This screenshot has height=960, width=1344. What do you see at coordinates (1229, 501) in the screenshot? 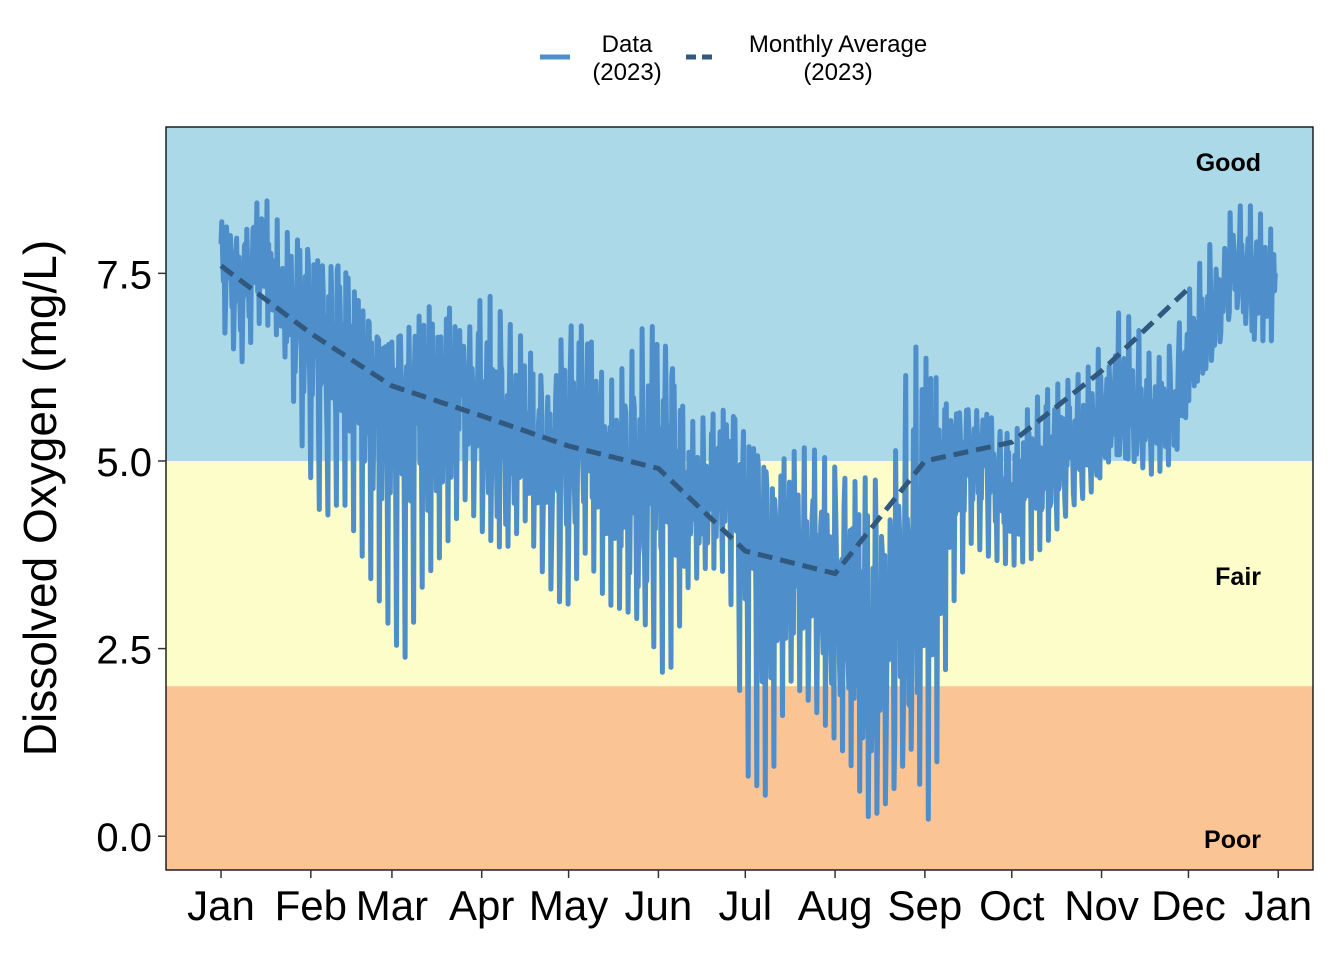
I see `zone-labels: Poor Fair Good` at bounding box center [1229, 501].